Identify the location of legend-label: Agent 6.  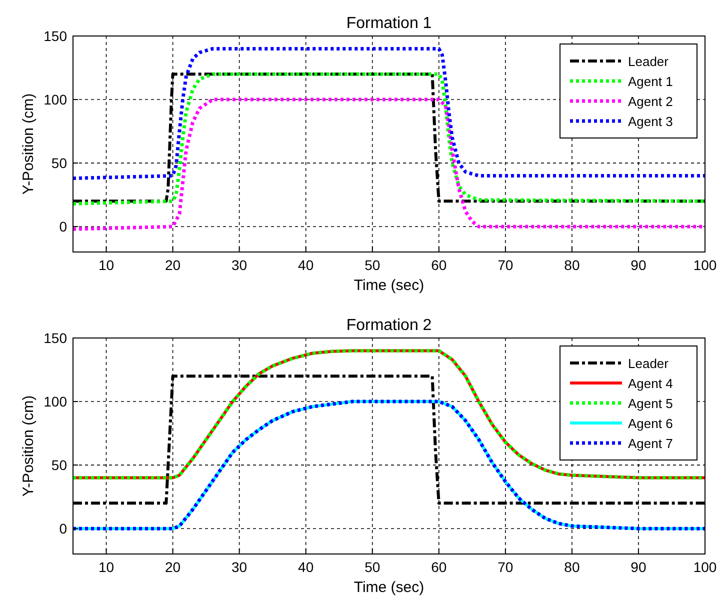
(650, 423).